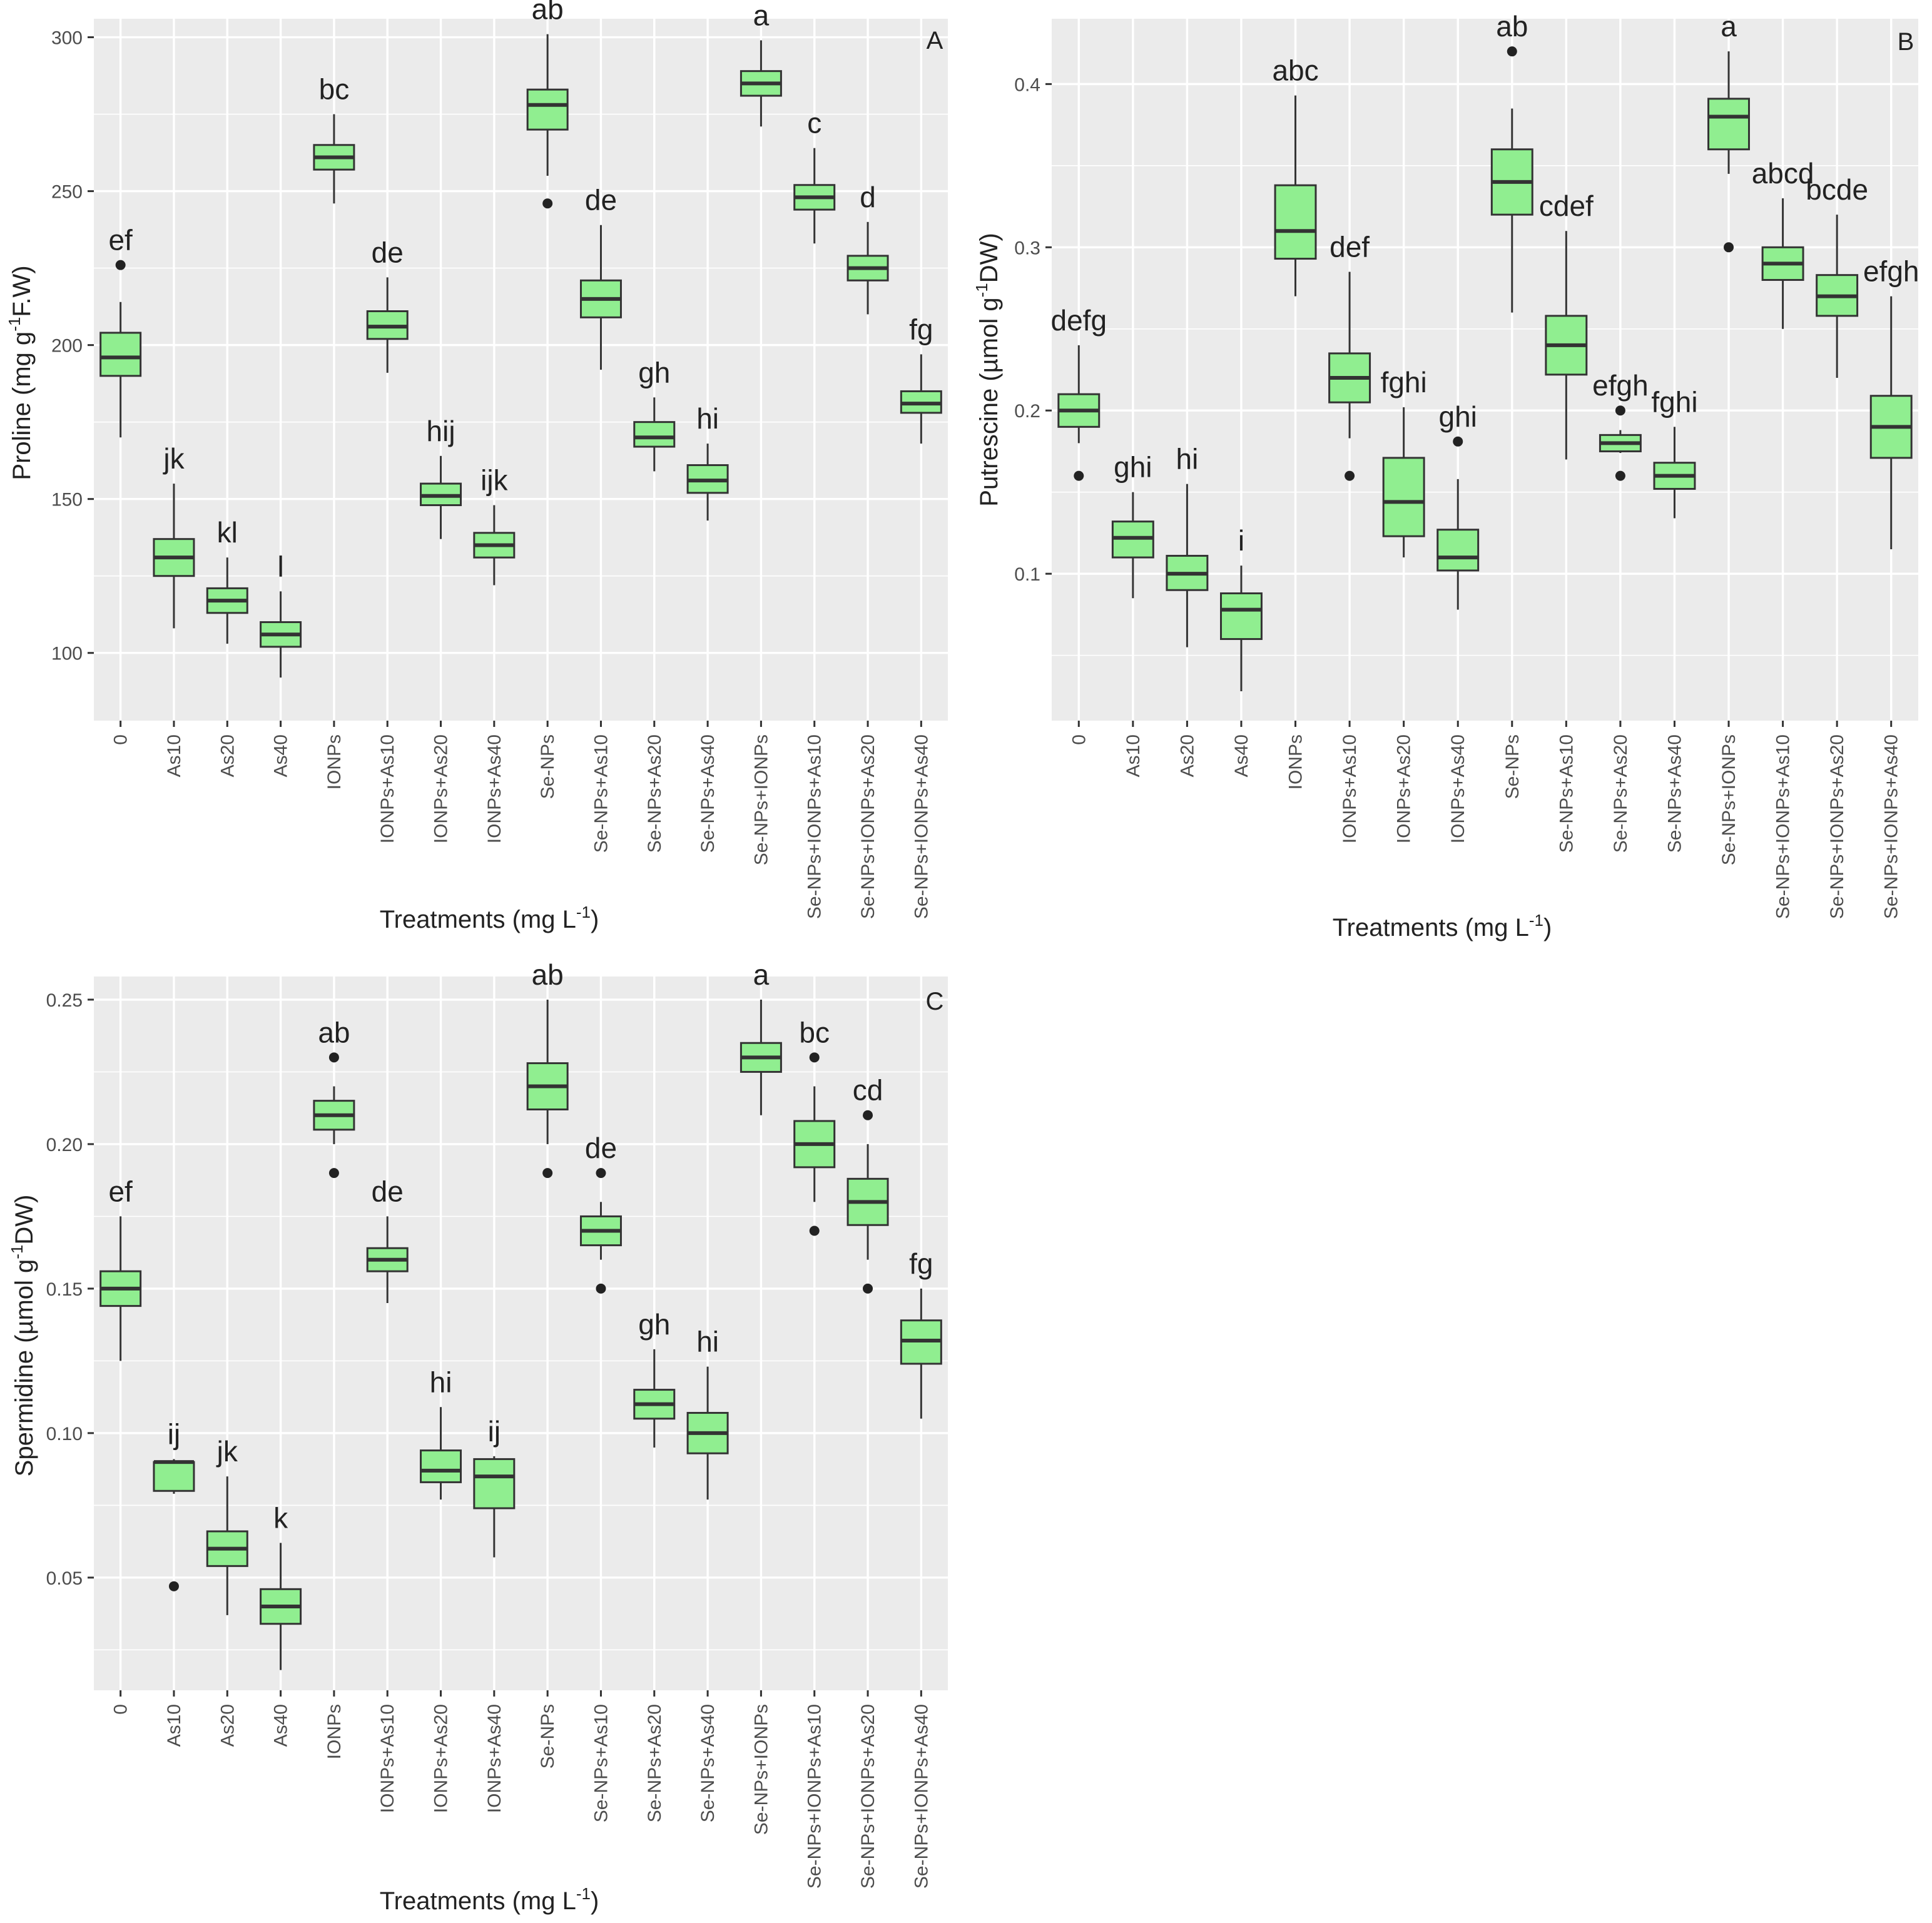 Image resolution: width=1932 pixels, height=1923 pixels. What do you see at coordinates (1295, 70) in the screenshot?
I see `significance-letter: abc` at bounding box center [1295, 70].